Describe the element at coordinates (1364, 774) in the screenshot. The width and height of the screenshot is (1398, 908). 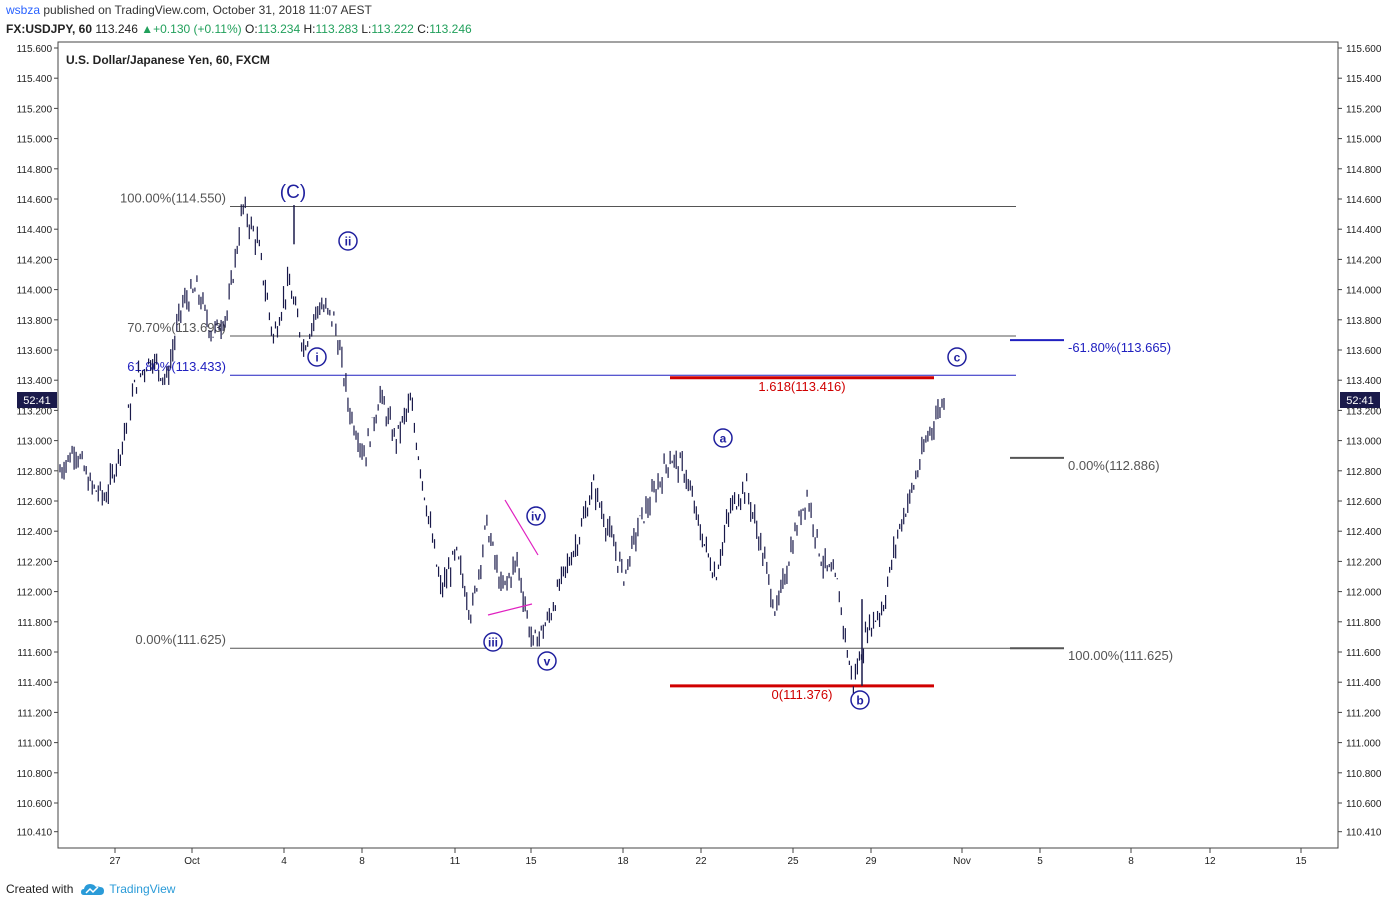
I see `y-tick-label-right: 110.800` at that location.